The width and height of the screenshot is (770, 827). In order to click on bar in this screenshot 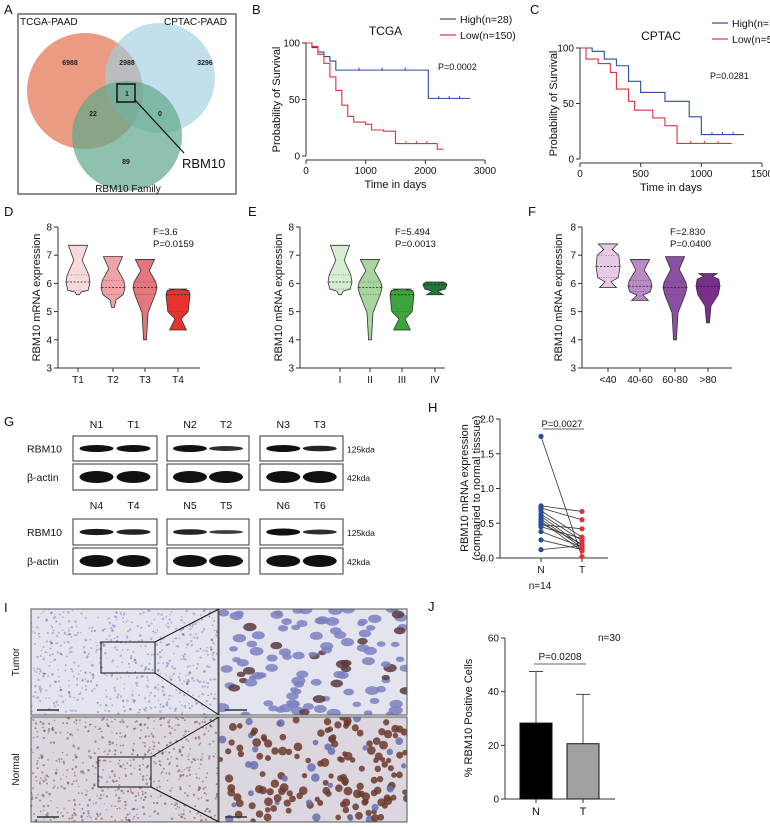, I will do `click(583, 771)`.